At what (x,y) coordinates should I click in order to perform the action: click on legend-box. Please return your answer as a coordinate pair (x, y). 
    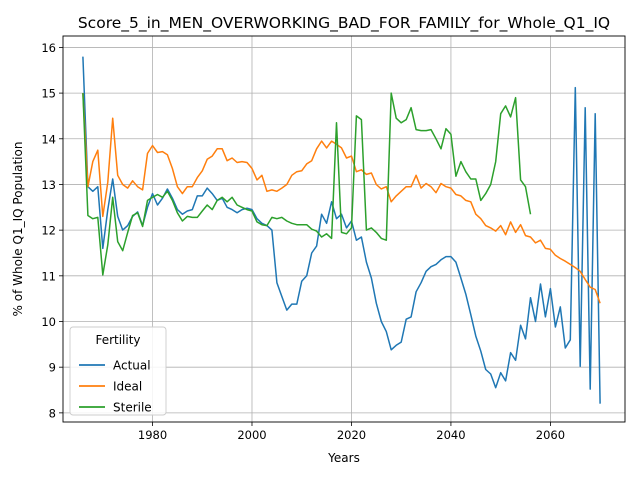
    Looking at the image, I should click on (118, 371).